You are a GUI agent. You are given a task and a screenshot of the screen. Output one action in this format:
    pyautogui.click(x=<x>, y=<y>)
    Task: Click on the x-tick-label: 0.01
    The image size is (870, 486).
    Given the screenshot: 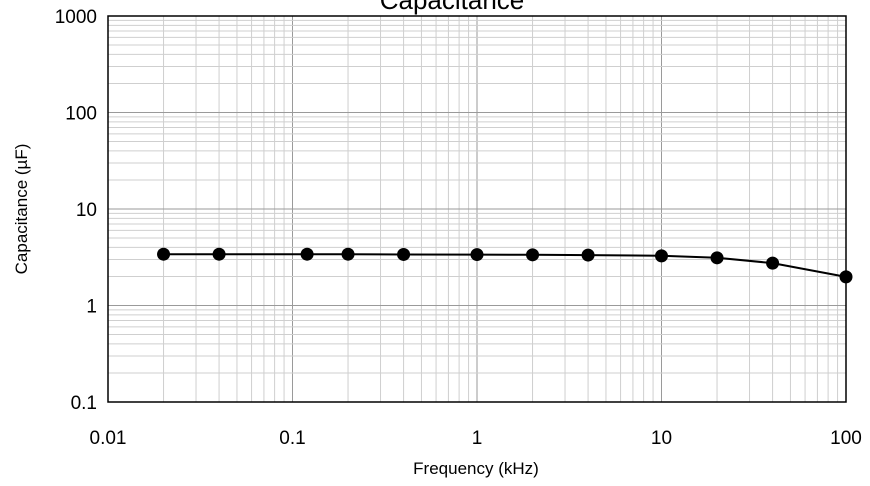 What is the action you would take?
    pyautogui.click(x=108, y=438)
    